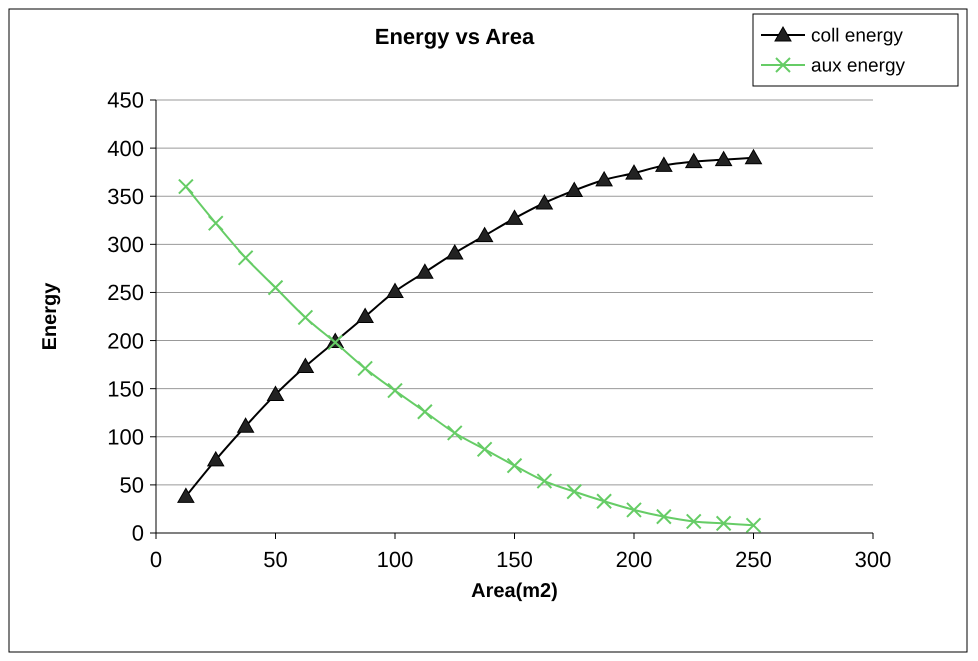  I want to click on chart-title: Energy vs Area, so click(454, 36).